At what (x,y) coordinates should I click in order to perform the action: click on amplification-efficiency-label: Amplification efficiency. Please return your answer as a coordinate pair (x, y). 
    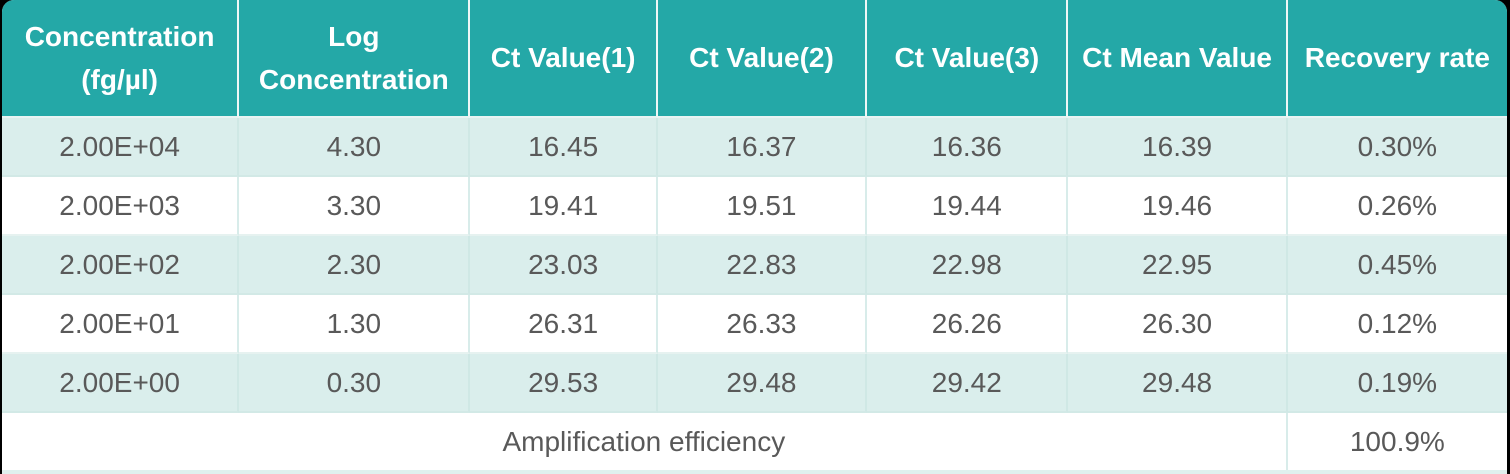
    Looking at the image, I should click on (645, 441).